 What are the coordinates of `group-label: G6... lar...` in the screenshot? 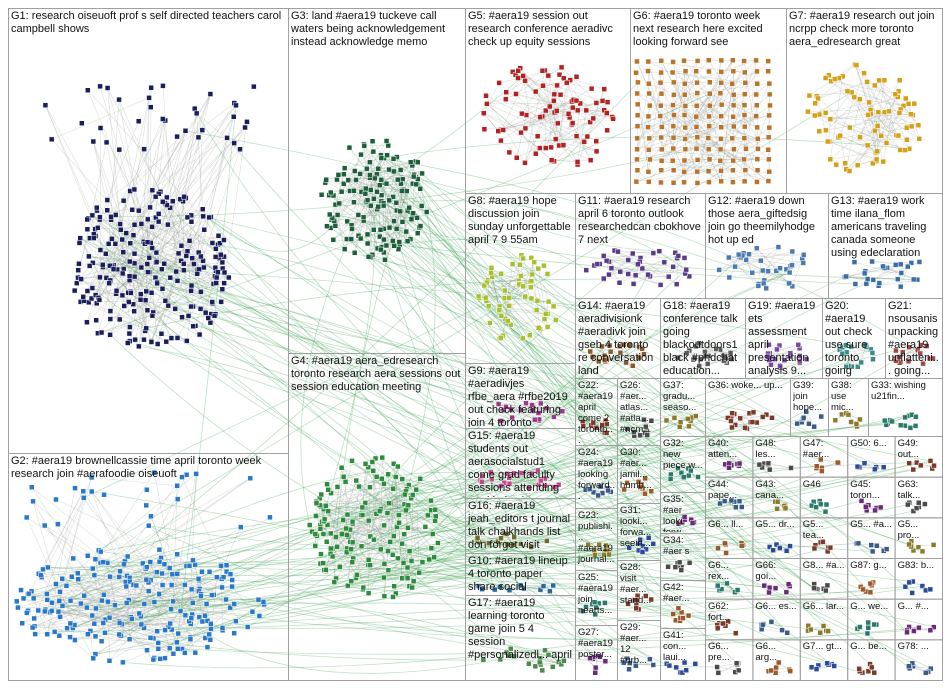 It's located at (823, 606).